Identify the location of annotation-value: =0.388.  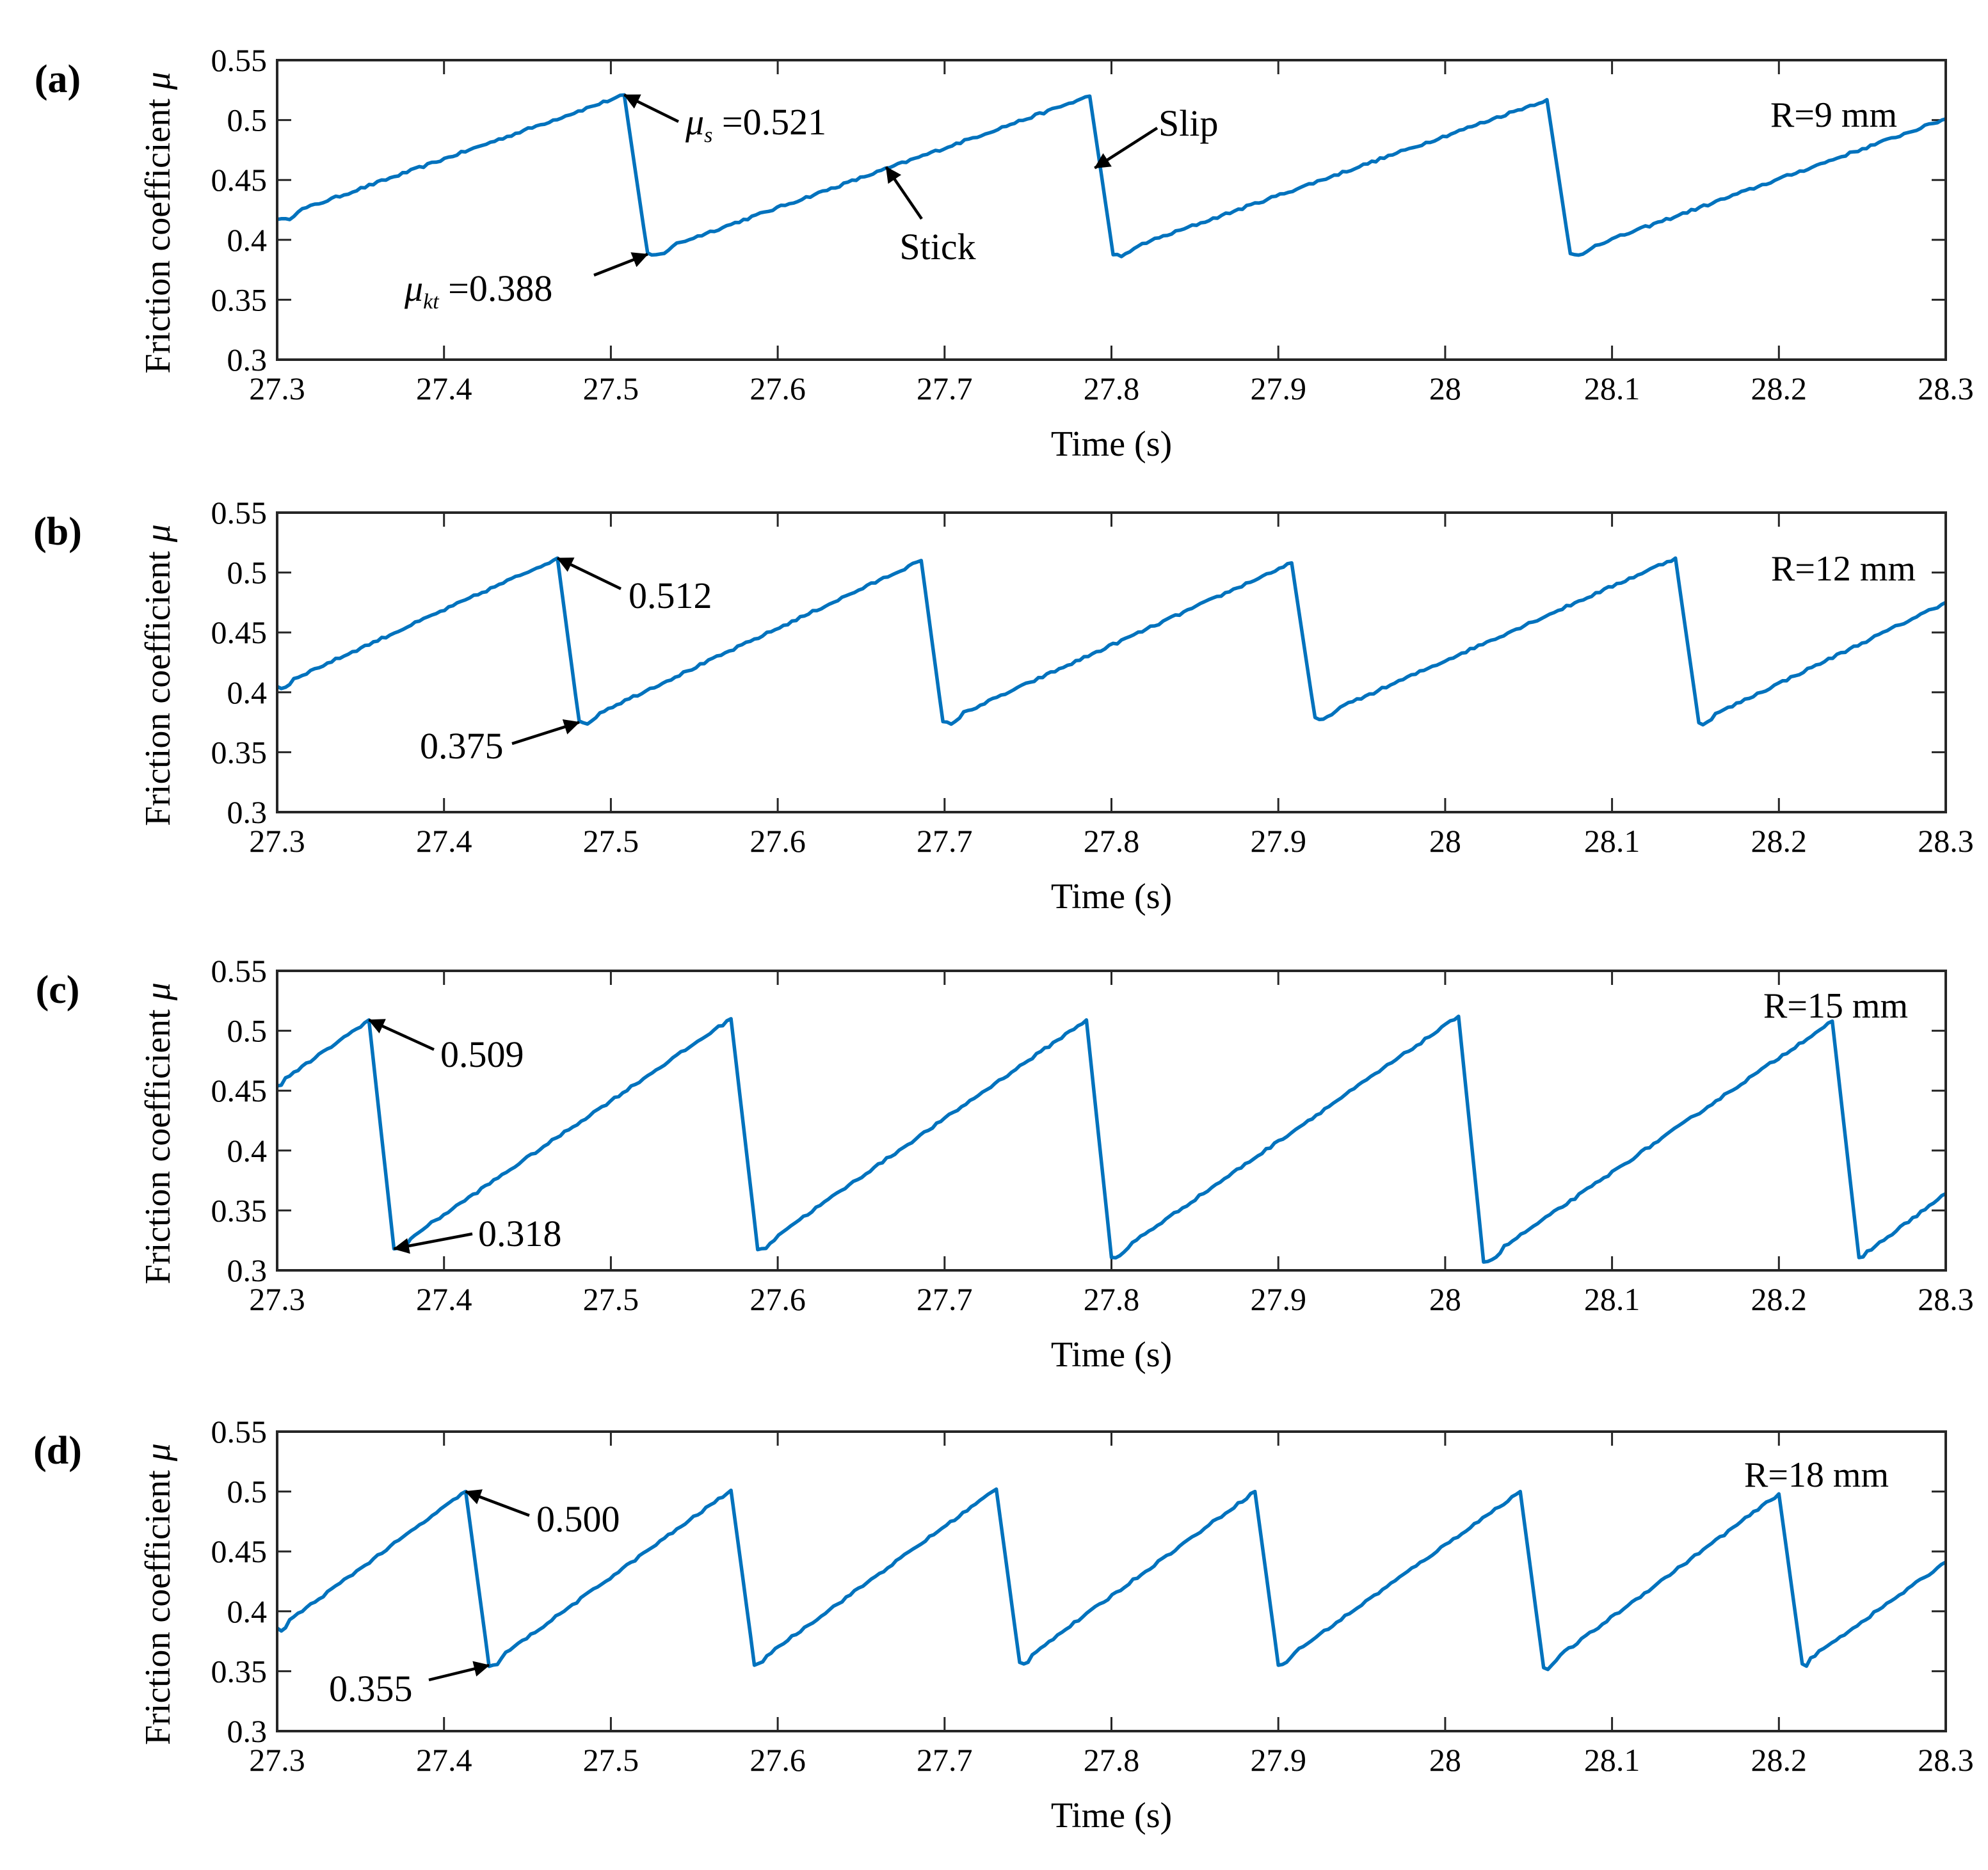
(496, 288).